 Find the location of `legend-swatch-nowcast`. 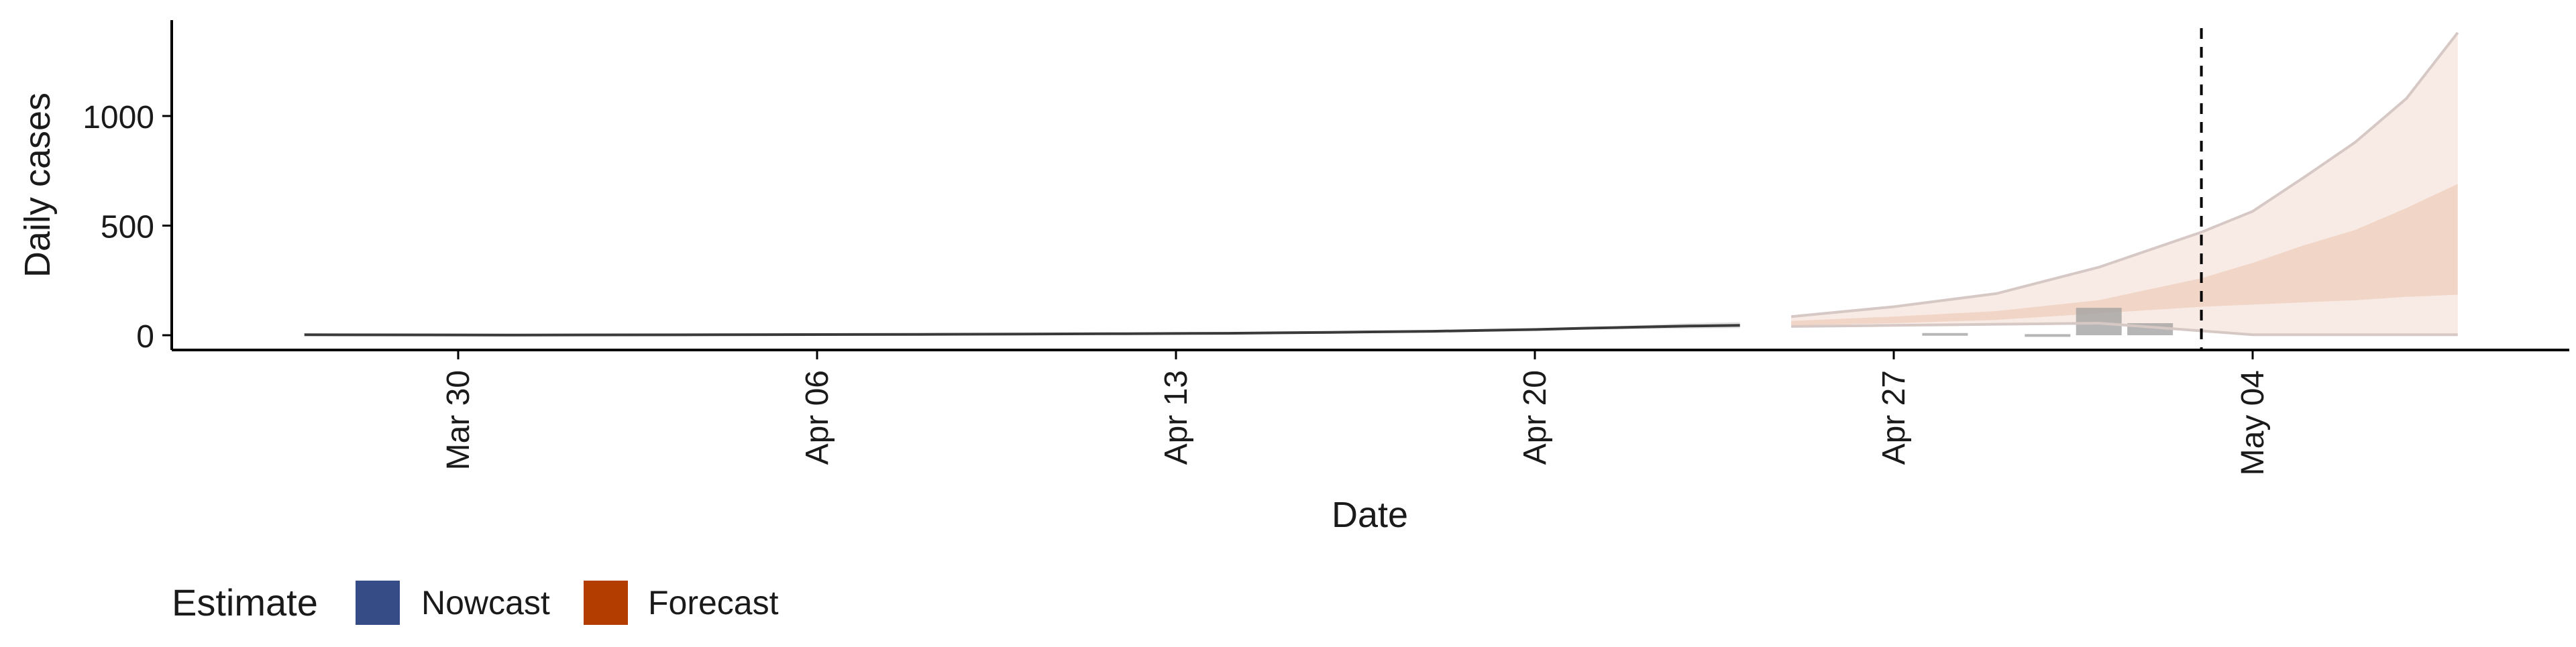

legend-swatch-nowcast is located at coordinates (378, 603).